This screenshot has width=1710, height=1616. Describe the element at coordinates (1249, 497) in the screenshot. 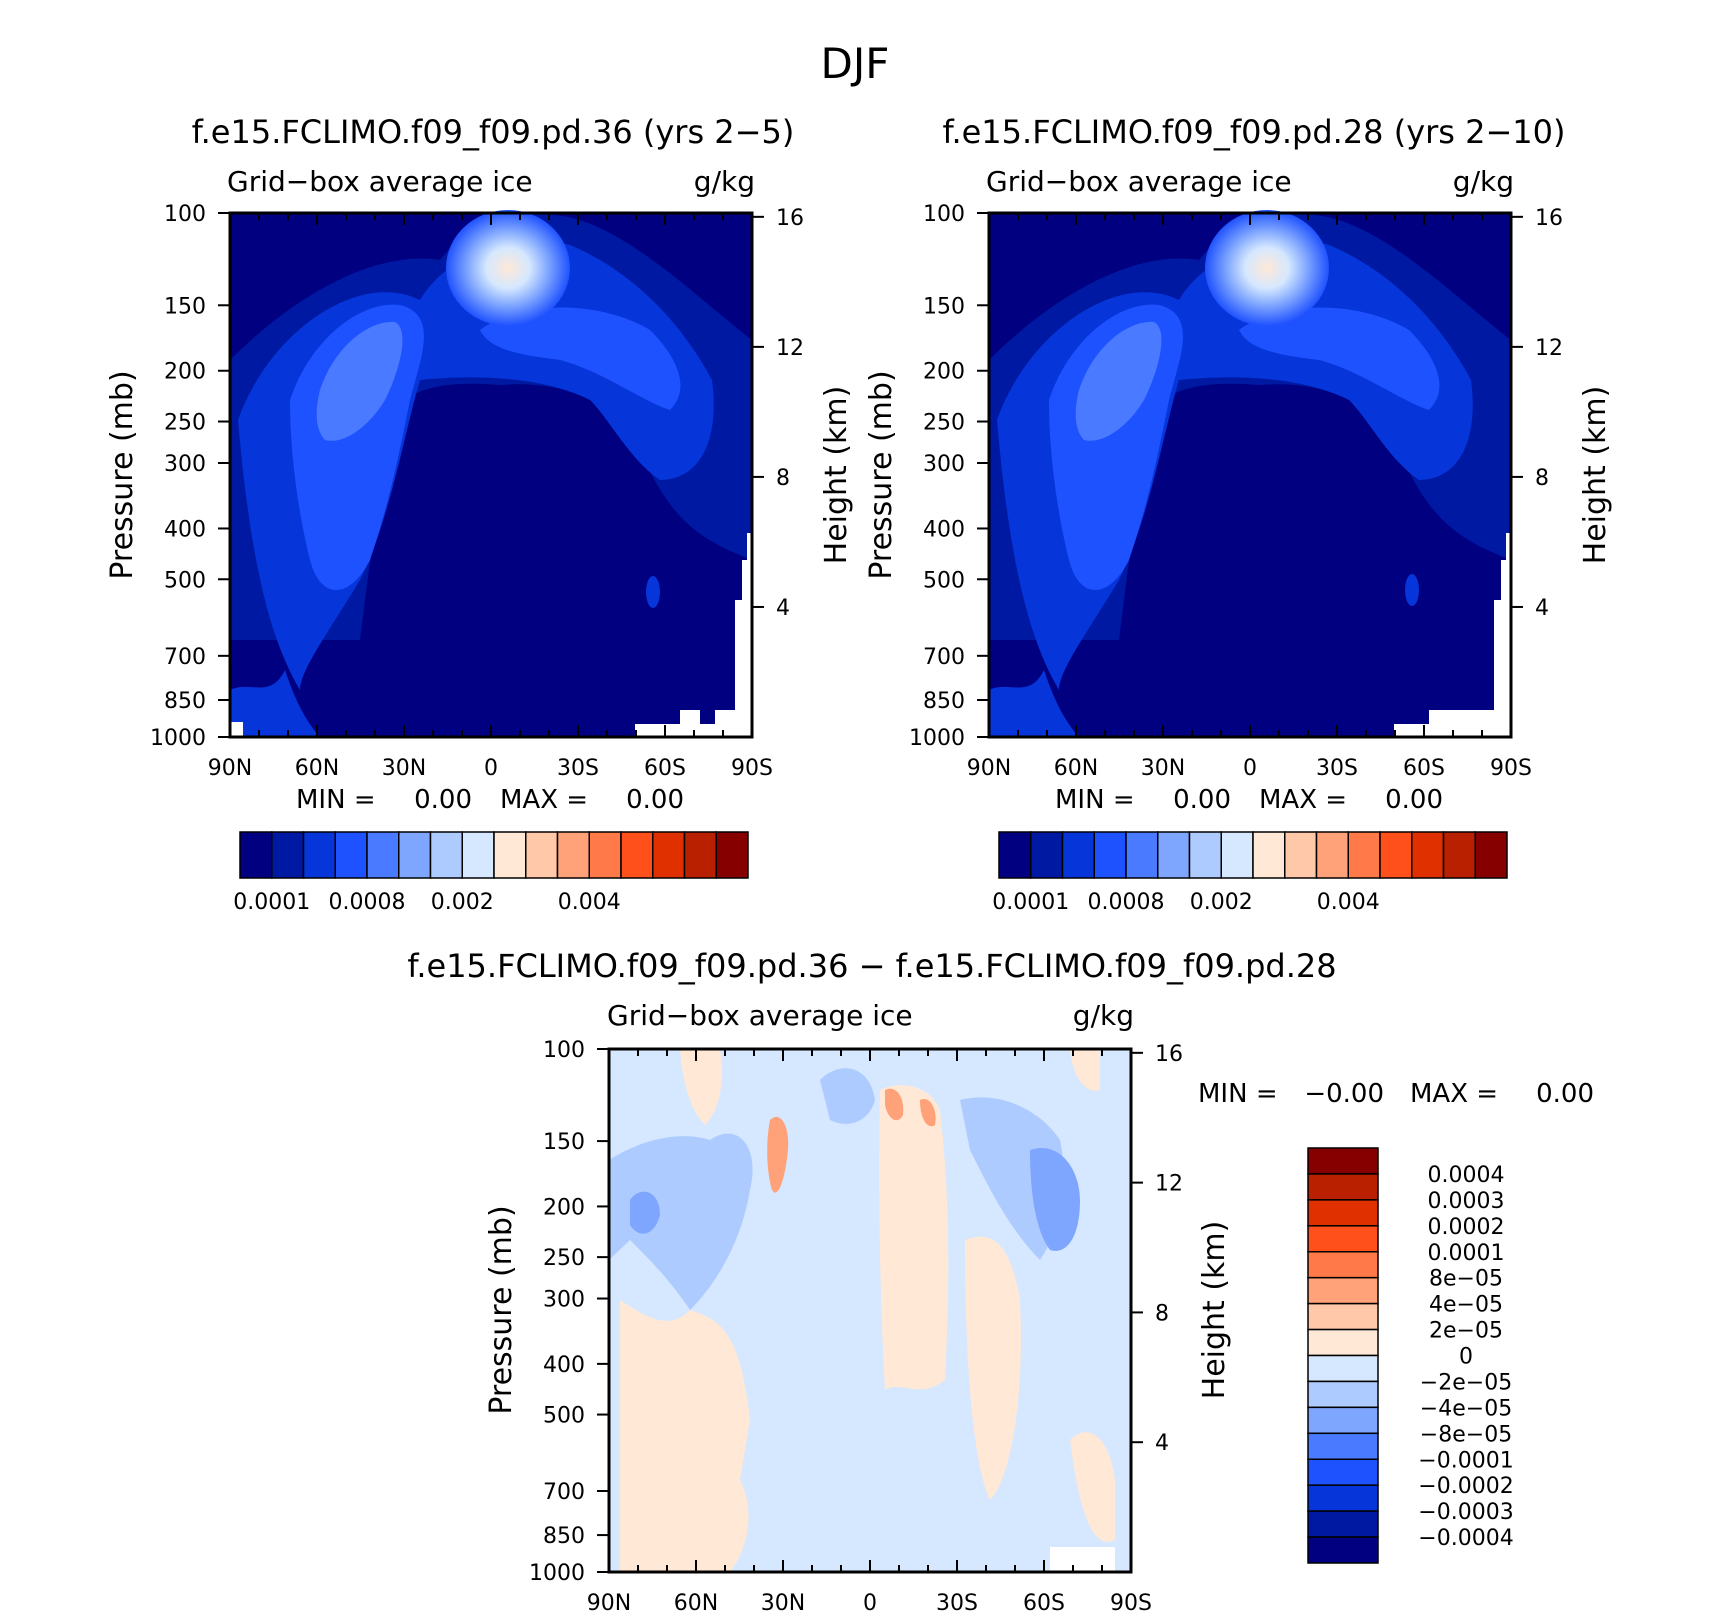

I see `panel-right-x-axis: 90N 60N 30N 0 30S 60S 90S` at that location.